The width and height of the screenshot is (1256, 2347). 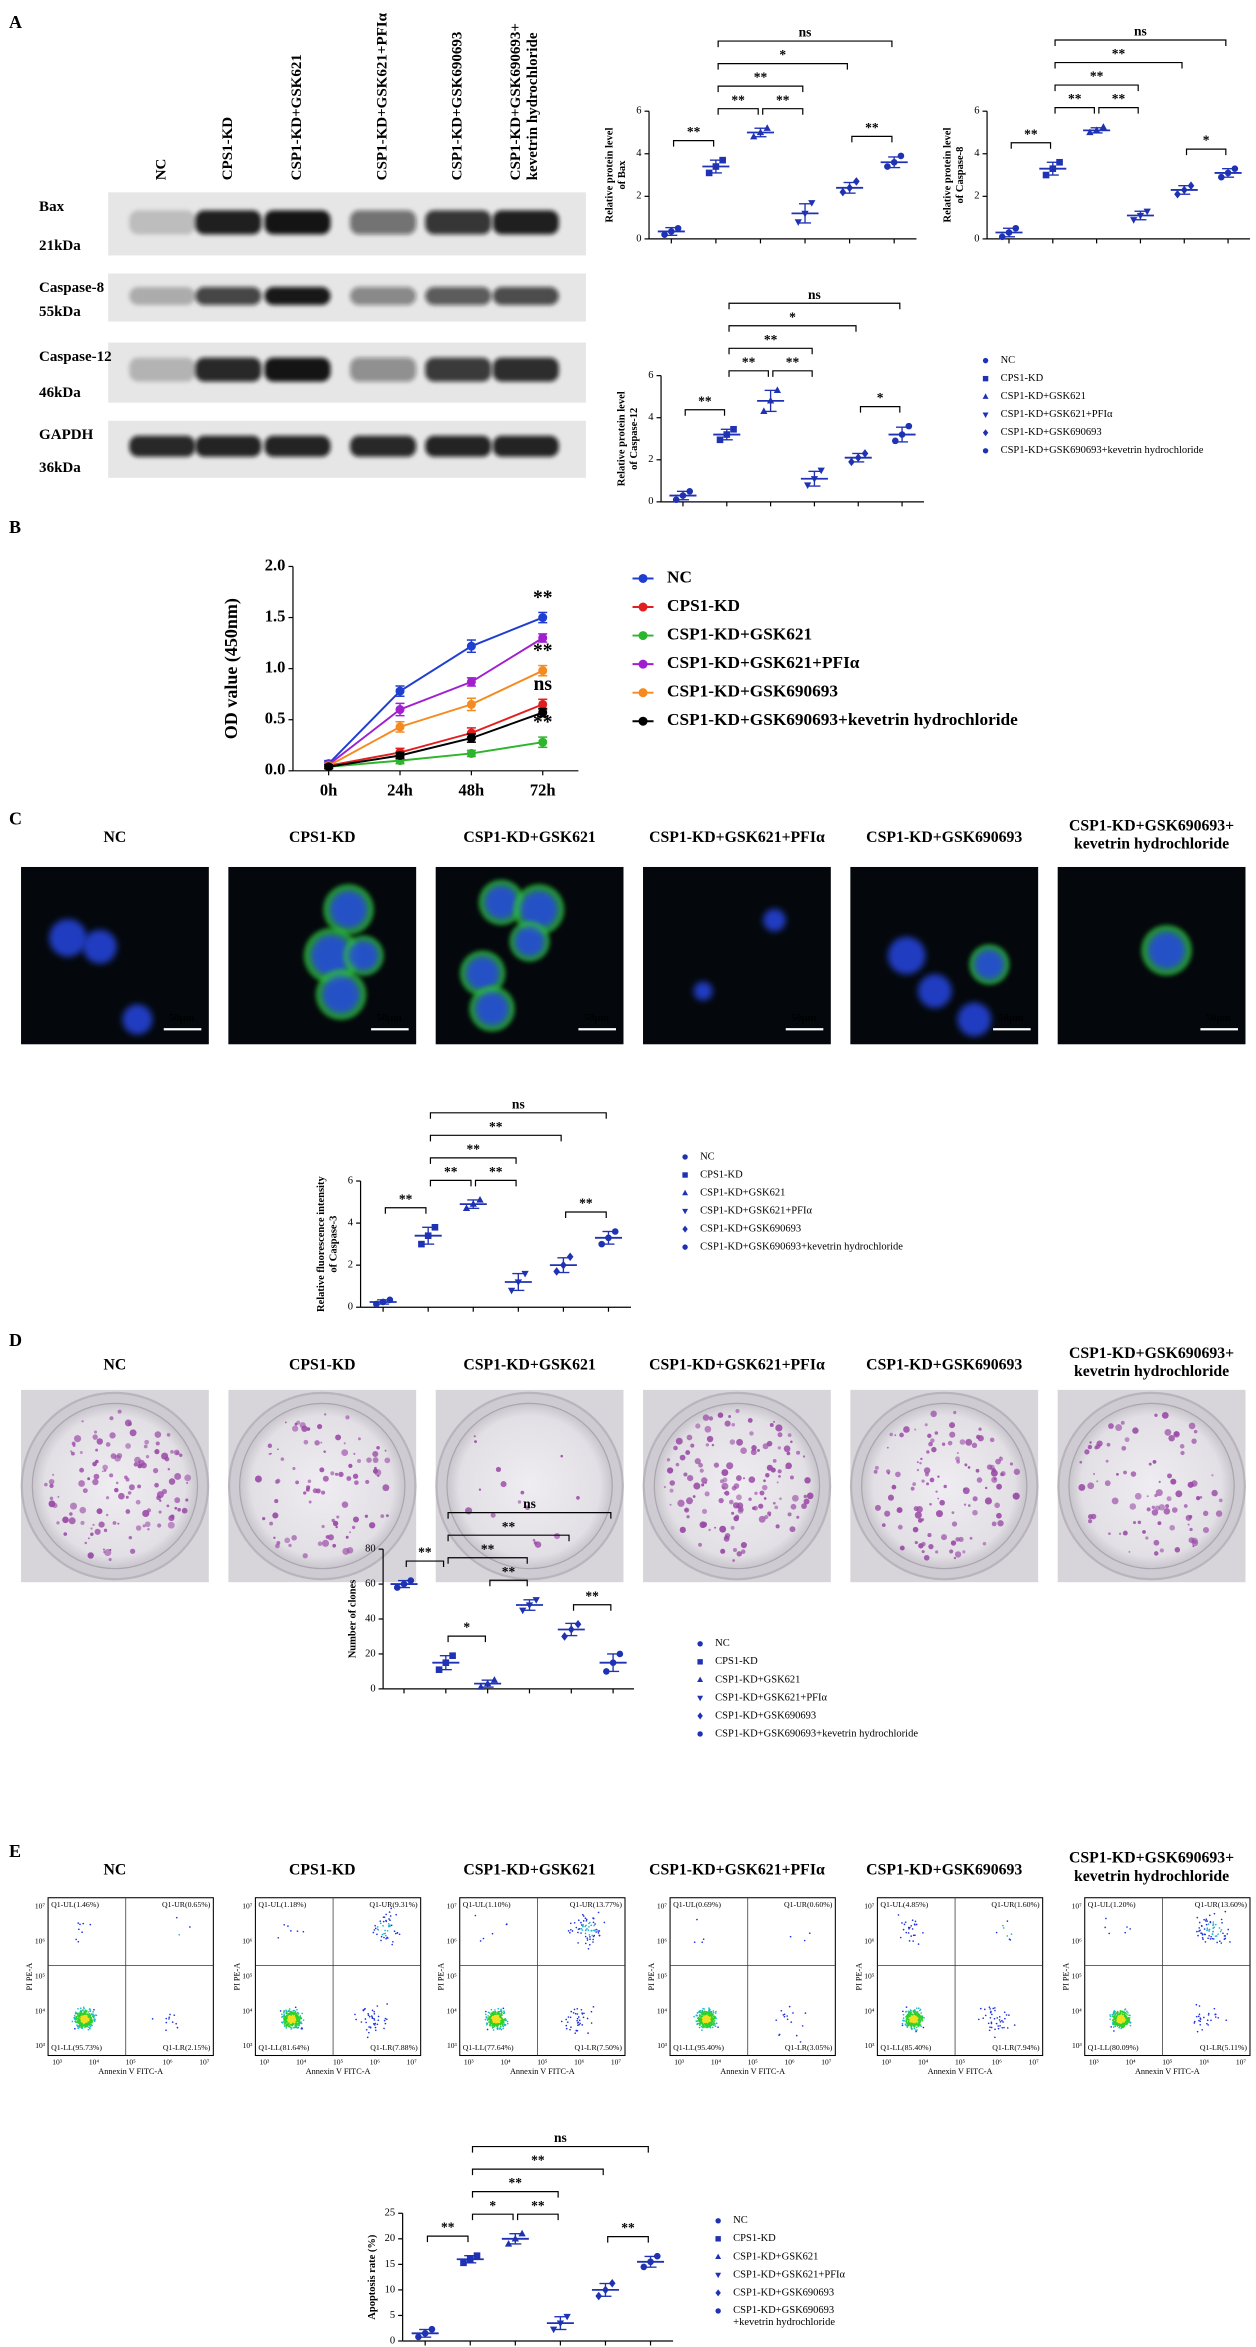 I want to click on significance-label: *, so click(x=880, y=397).